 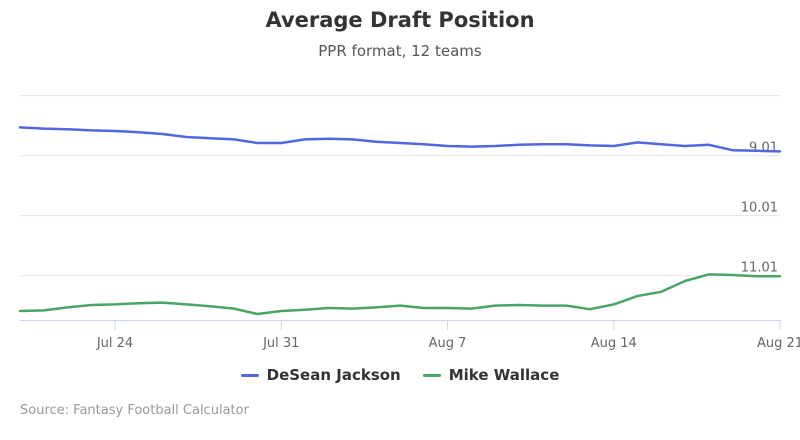 What do you see at coordinates (400, 294) in the screenshot?
I see `series-line-mike-wallace` at bounding box center [400, 294].